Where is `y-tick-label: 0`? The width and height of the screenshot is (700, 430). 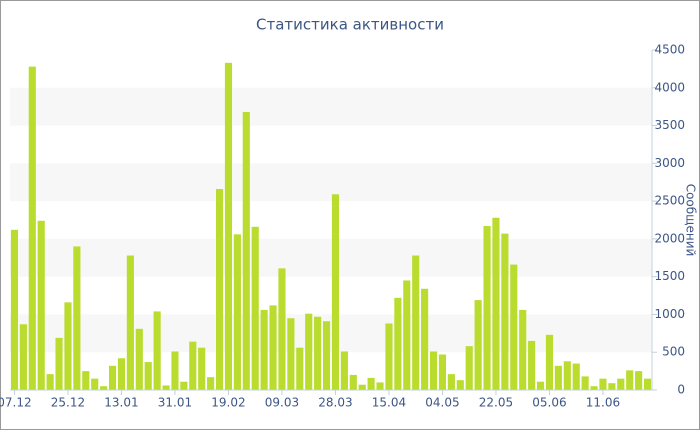 y-tick-label: 0 is located at coordinates (681, 390).